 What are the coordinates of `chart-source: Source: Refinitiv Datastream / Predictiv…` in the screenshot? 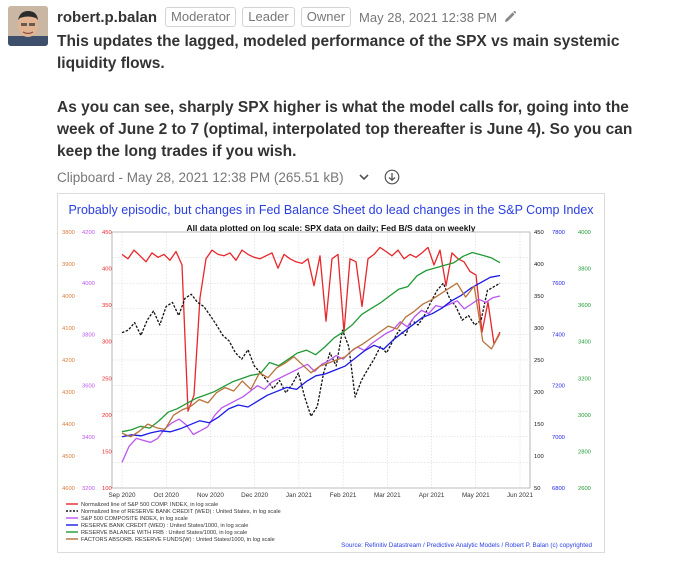 It's located at (466, 545).